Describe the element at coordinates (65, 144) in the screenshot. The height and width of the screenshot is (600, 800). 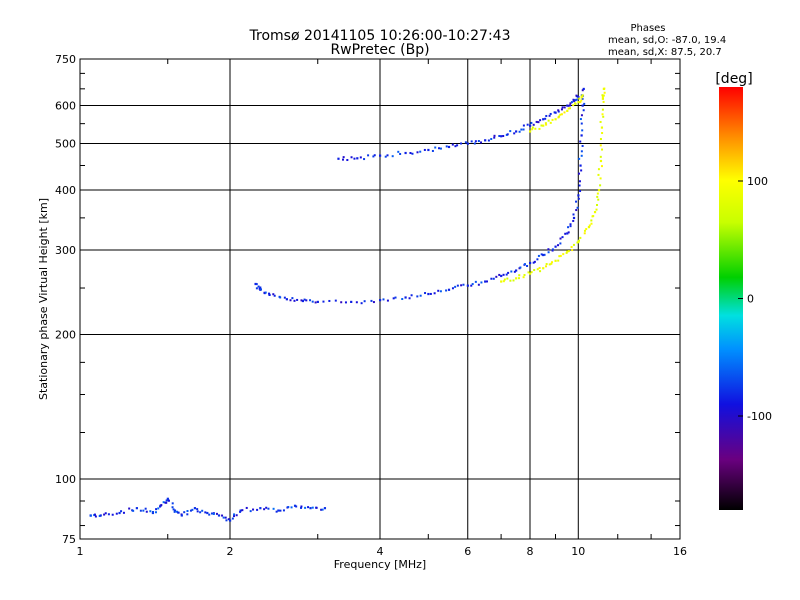
I see `y-tick-label: 500` at that location.